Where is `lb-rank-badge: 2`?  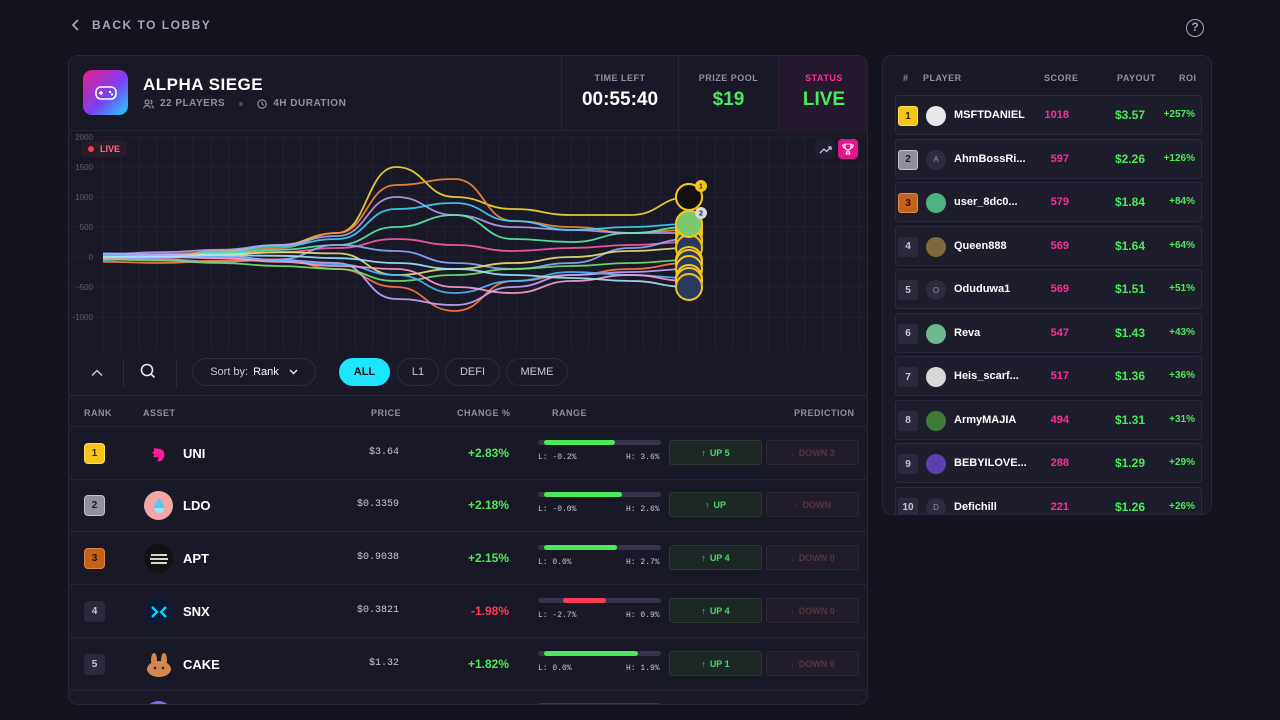 lb-rank-badge: 2 is located at coordinates (908, 159).